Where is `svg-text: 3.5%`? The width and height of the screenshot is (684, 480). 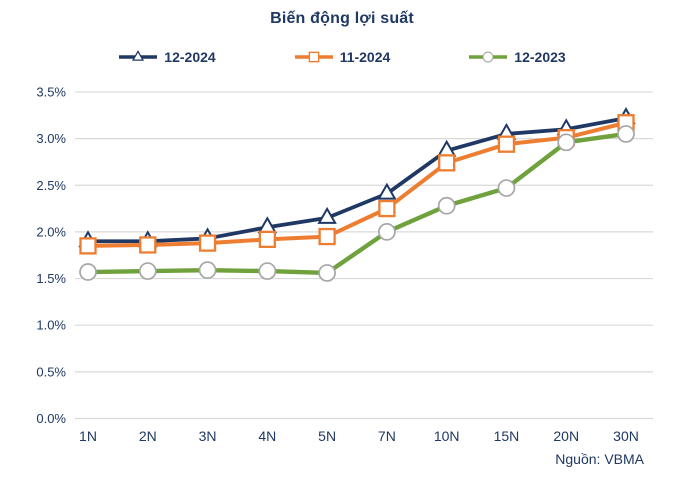 svg-text: 3.5% is located at coordinates (51, 91).